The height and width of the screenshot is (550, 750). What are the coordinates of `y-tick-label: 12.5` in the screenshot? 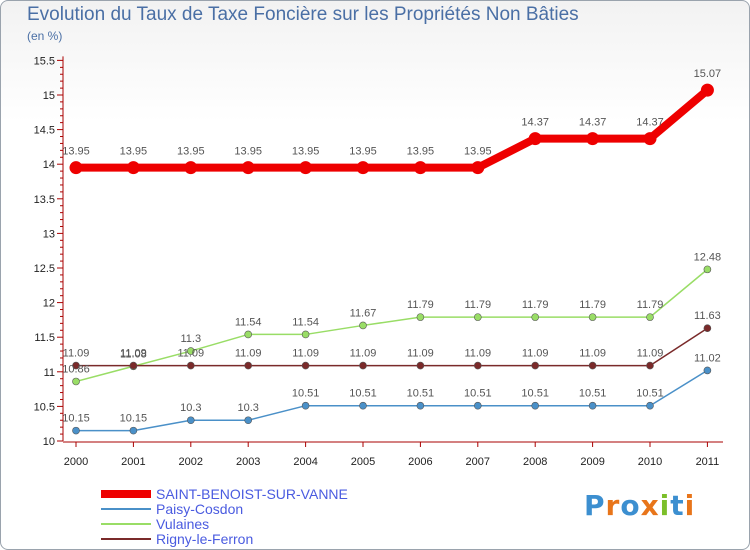 It's located at (44, 269).